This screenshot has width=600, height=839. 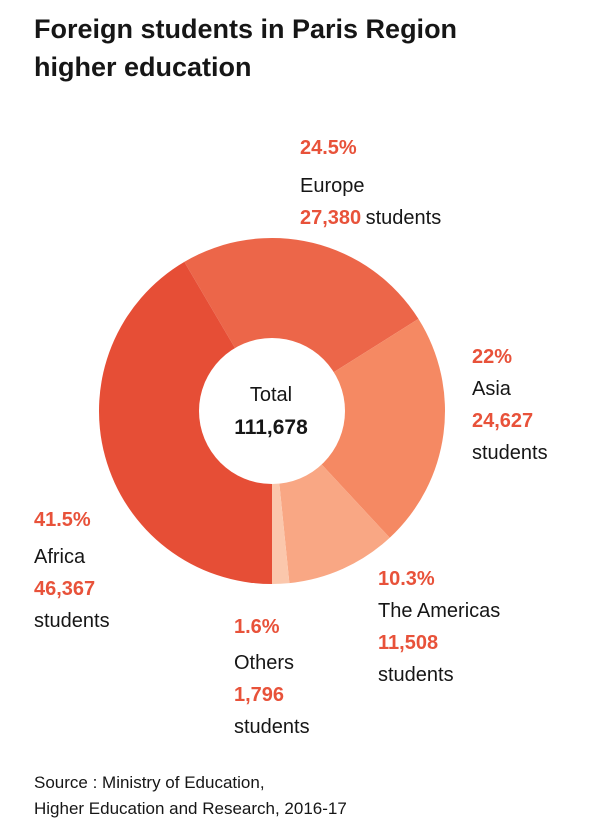 I want to click on europe-count: 27,380, so click(x=331, y=218).